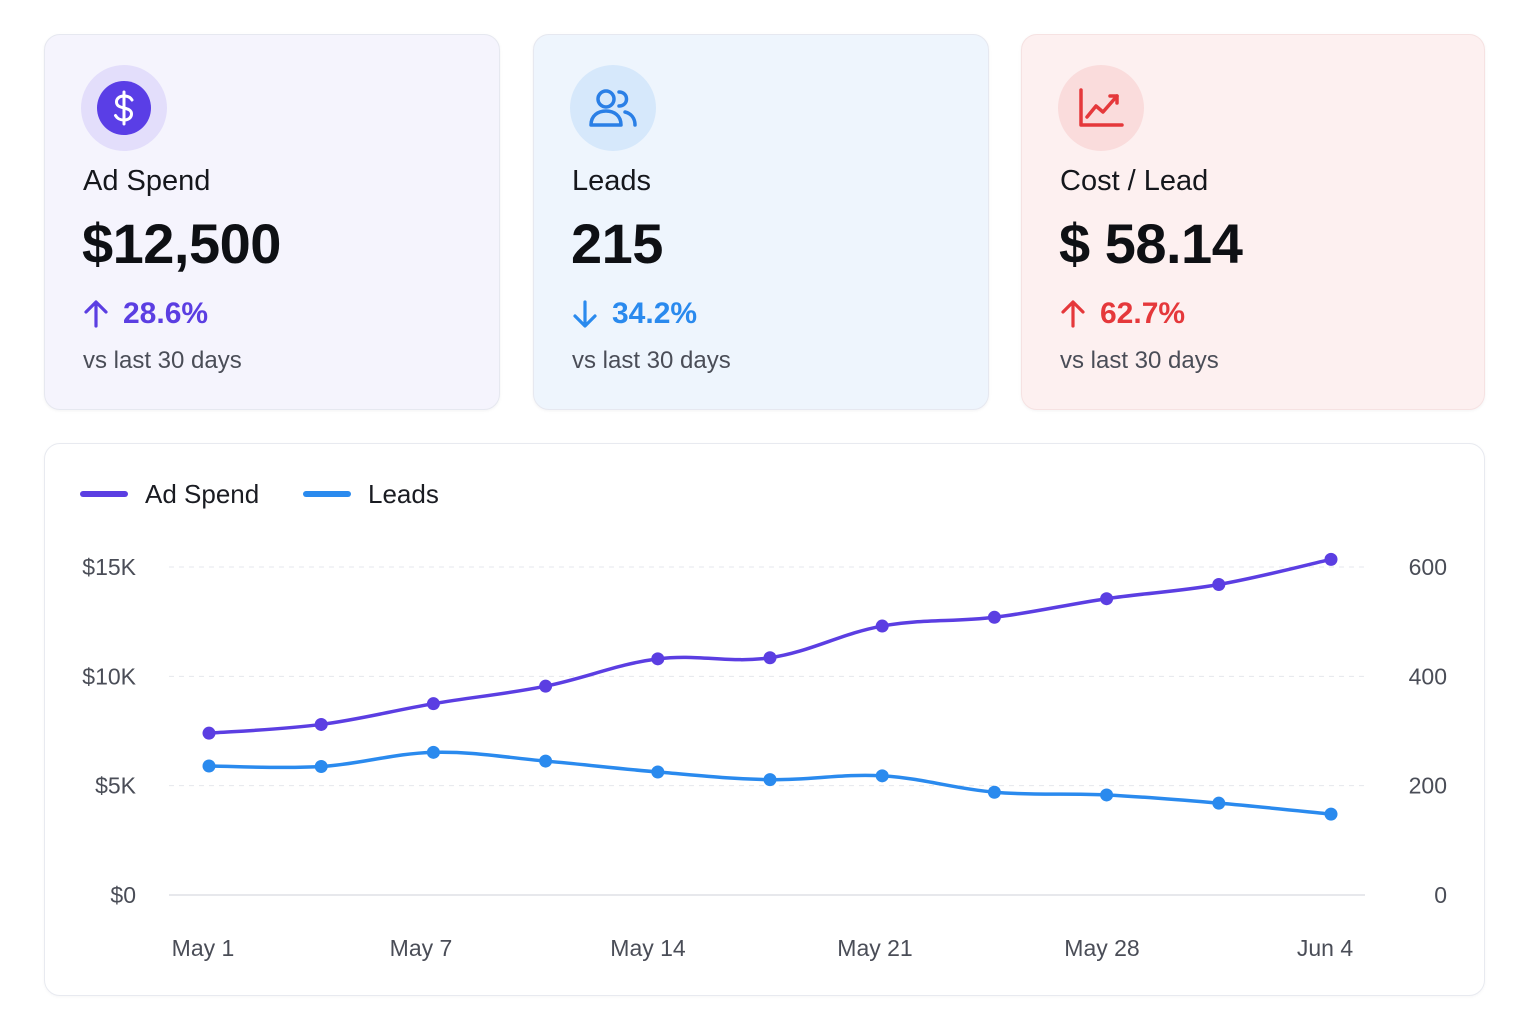 The height and width of the screenshot is (1024, 1536). What do you see at coordinates (116, 786) in the screenshot?
I see `y-left-tick-label: $5K` at bounding box center [116, 786].